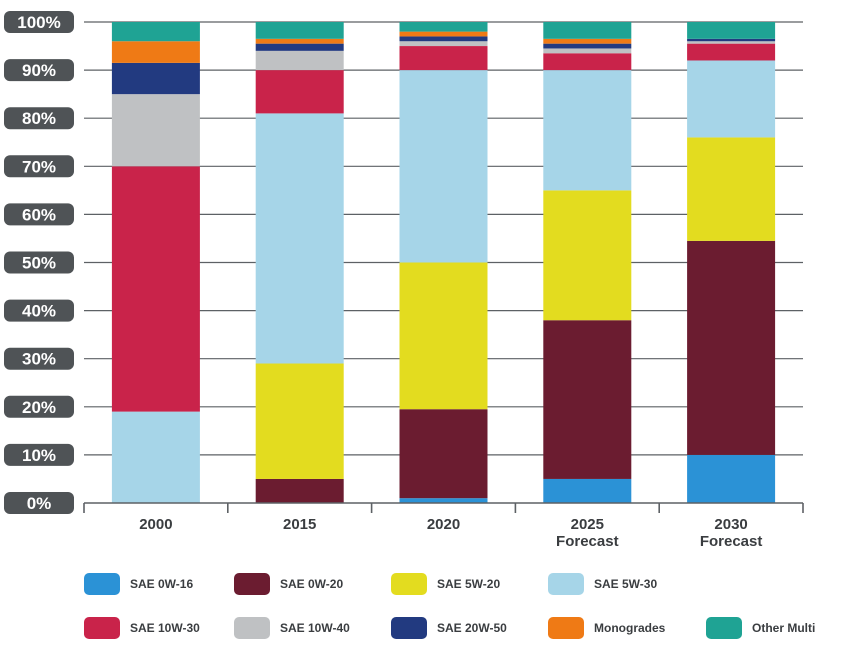  I want to click on legend-label: SAE 0W-16, so click(162, 584).